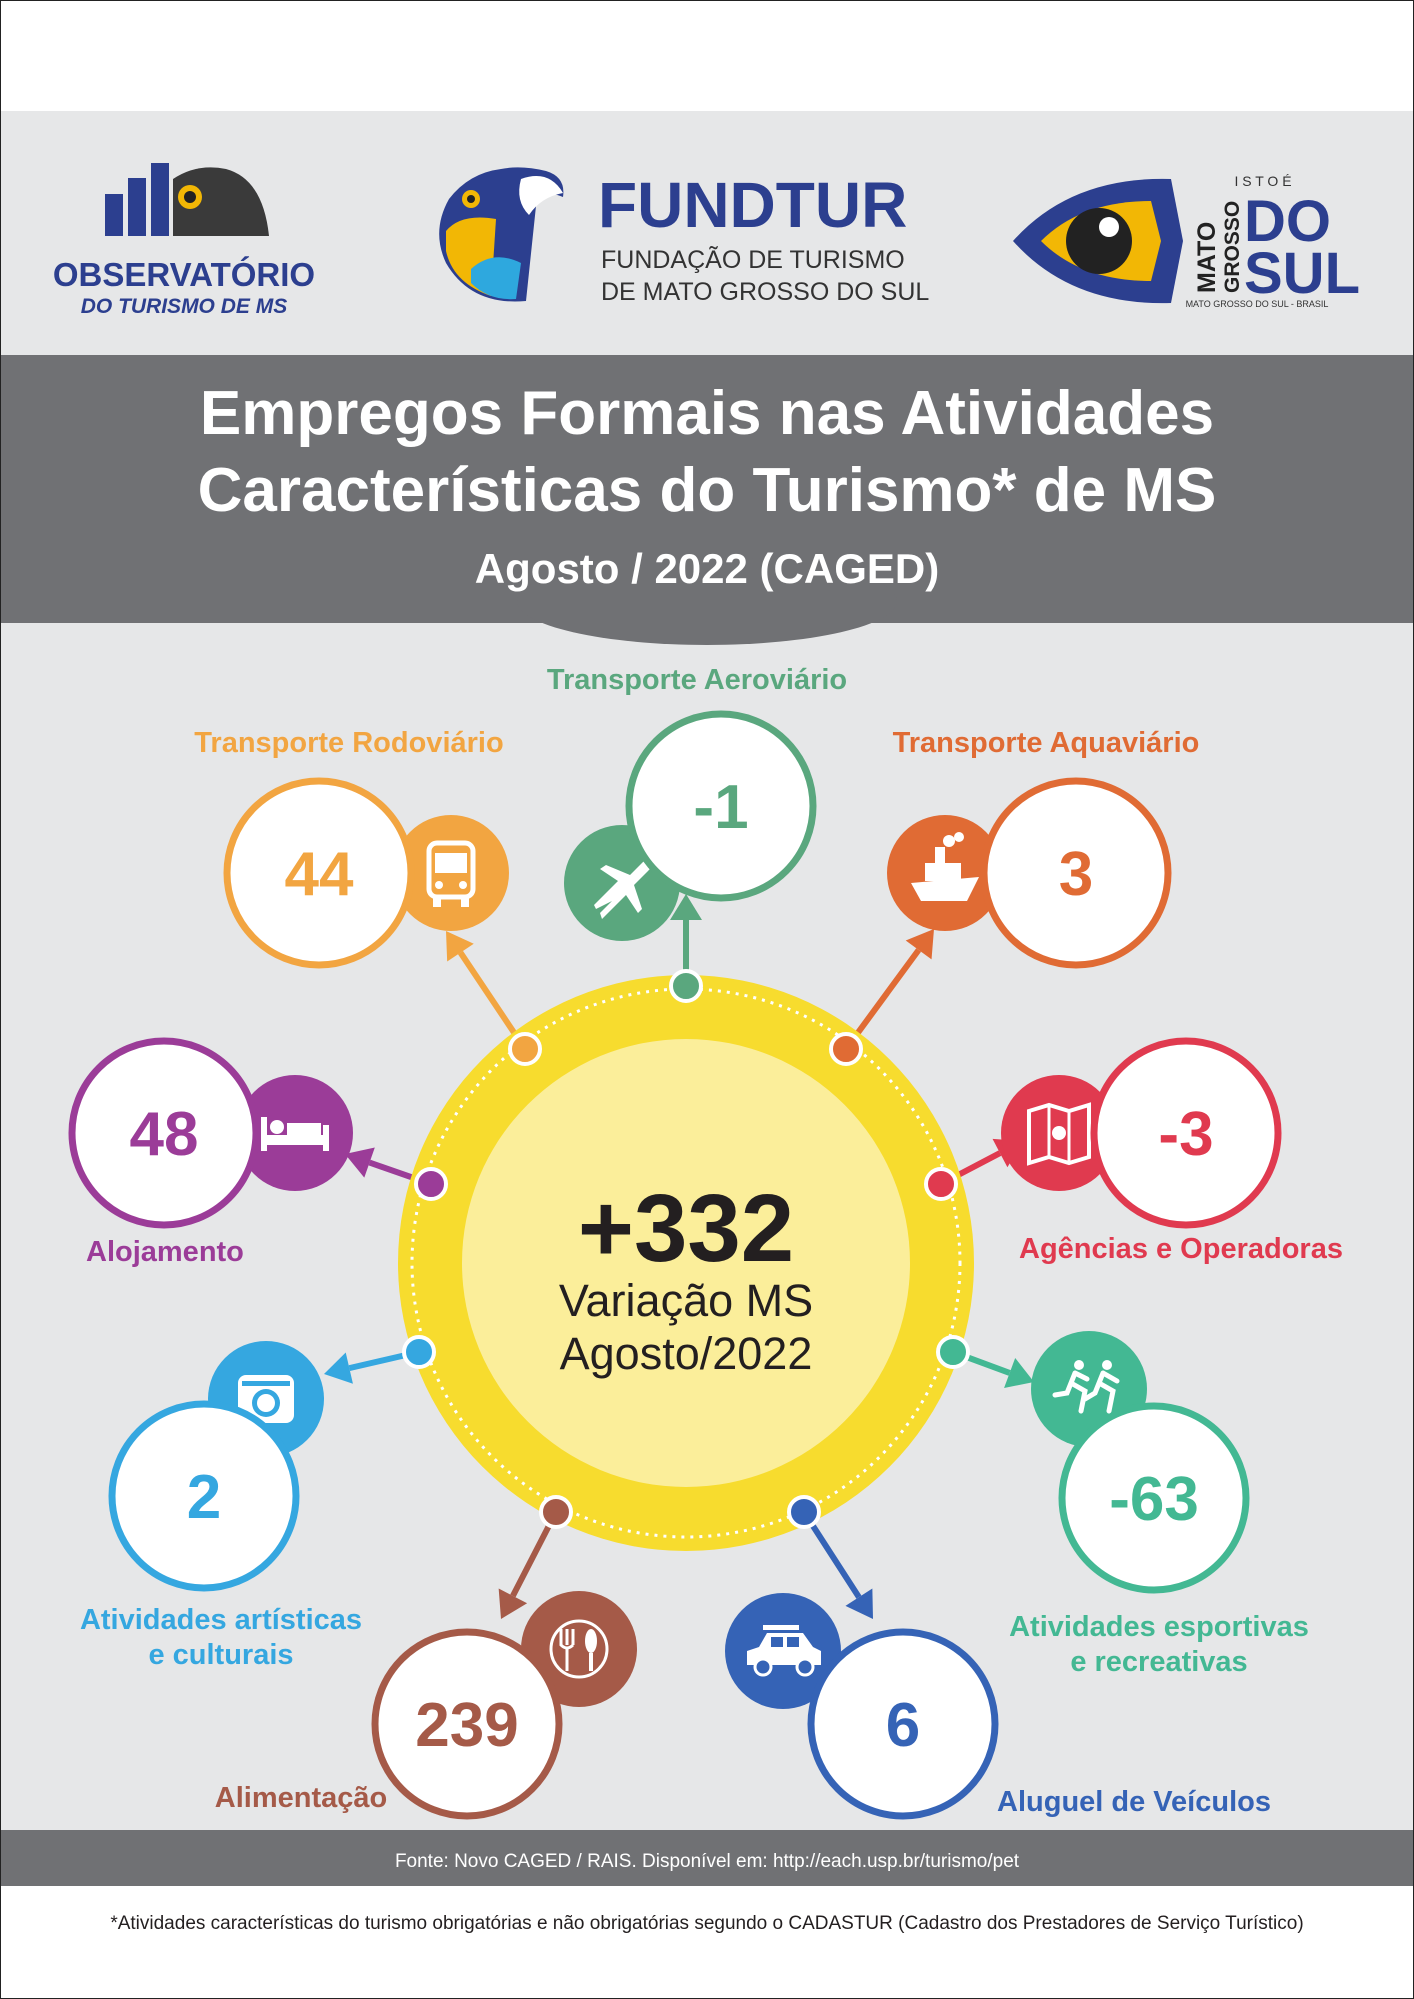 The width and height of the screenshot is (1414, 1999). I want to click on activity-value: 48, so click(164, 1134).